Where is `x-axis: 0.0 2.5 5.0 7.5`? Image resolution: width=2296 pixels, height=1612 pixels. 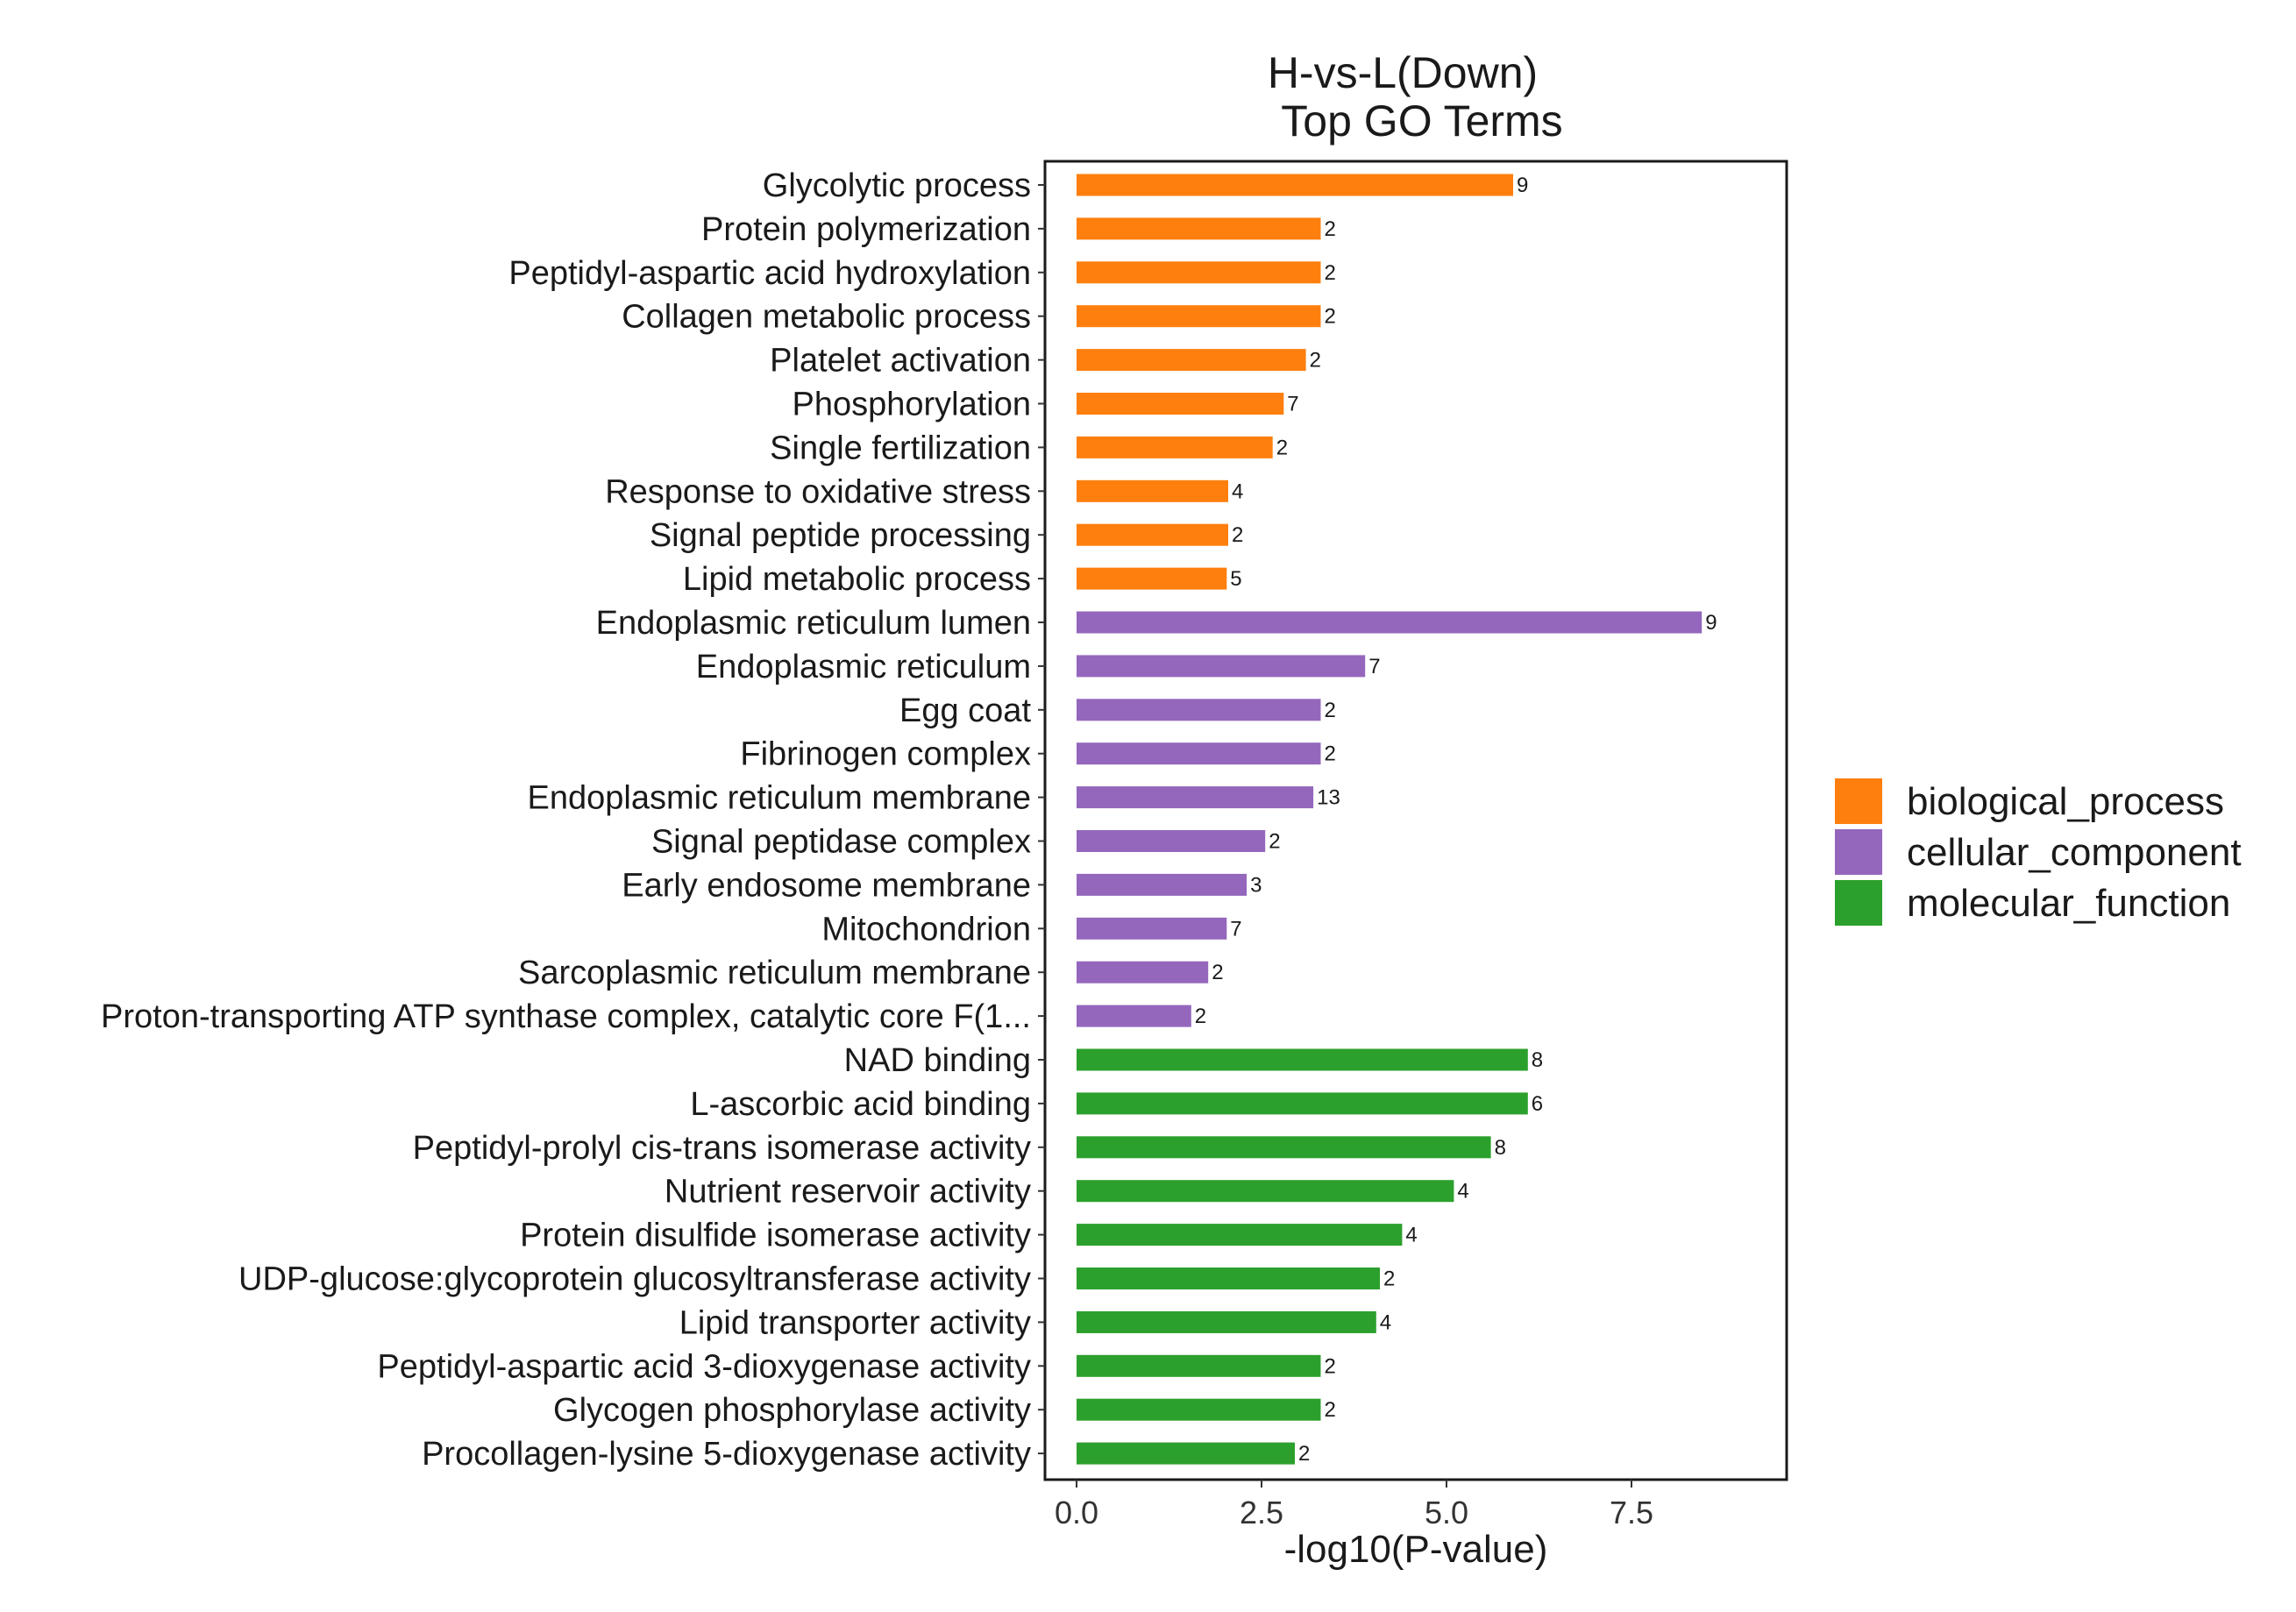
x-axis: 0.0 2.5 5.0 7.5 is located at coordinates (1354, 1505).